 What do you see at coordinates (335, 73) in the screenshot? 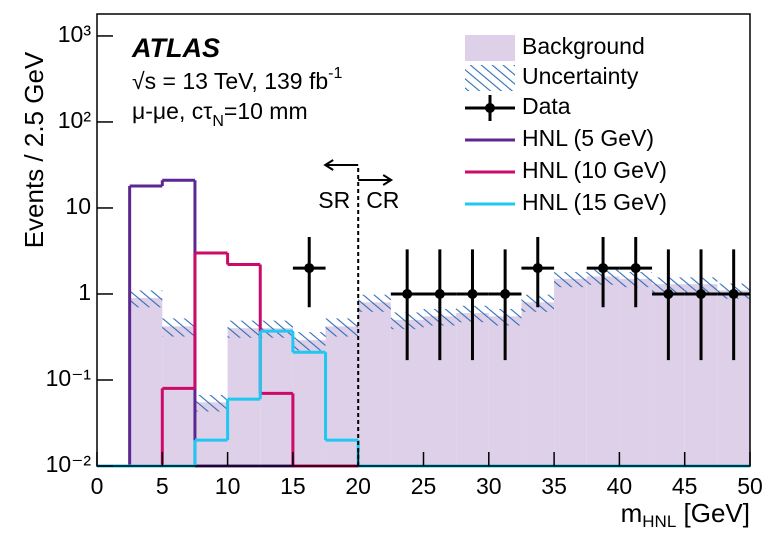
I see `energy-sup: -1` at bounding box center [335, 73].